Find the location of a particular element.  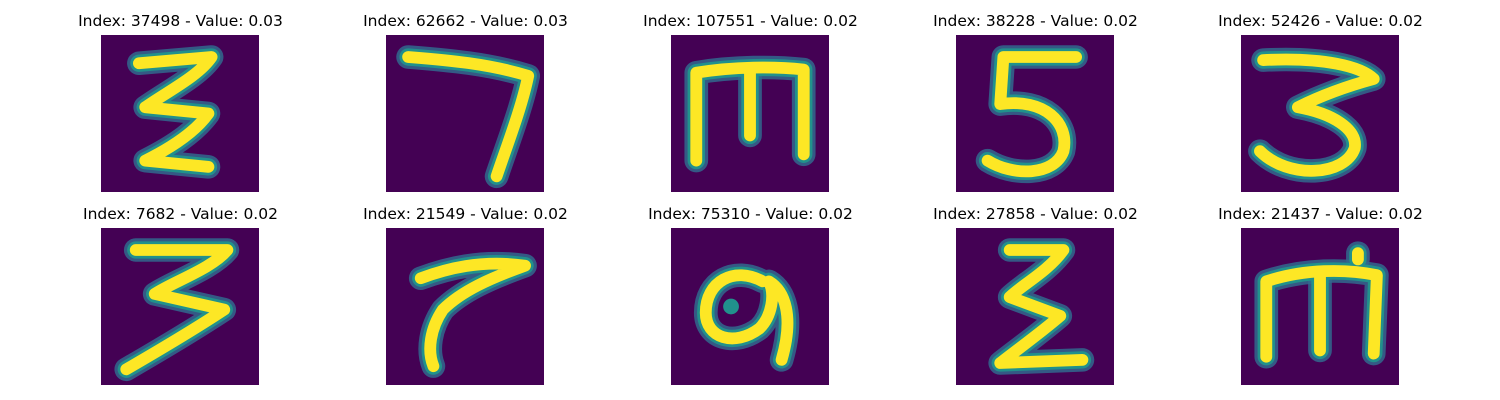

image-panel: Index: 21437 - Value: 0.02 is located at coordinates (1320, 298).